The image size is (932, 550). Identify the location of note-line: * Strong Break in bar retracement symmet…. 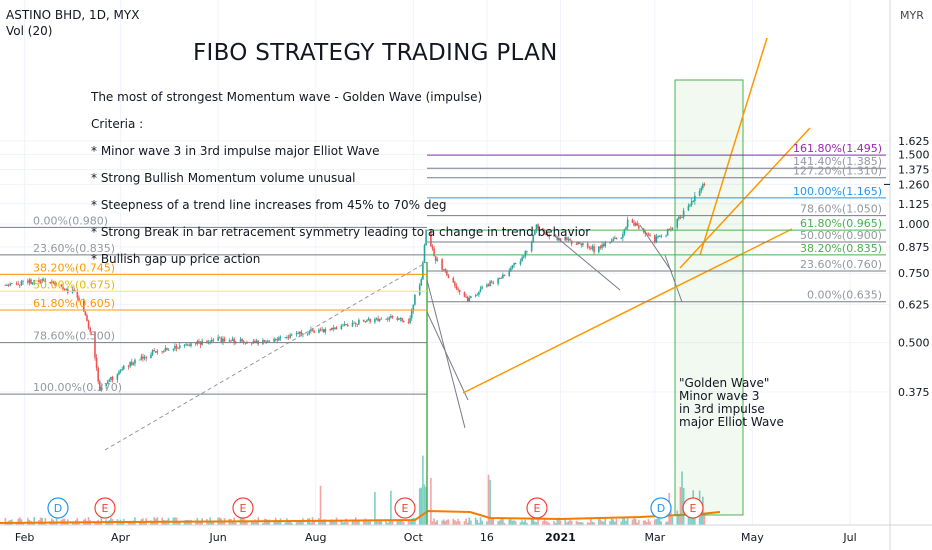
(341, 232).